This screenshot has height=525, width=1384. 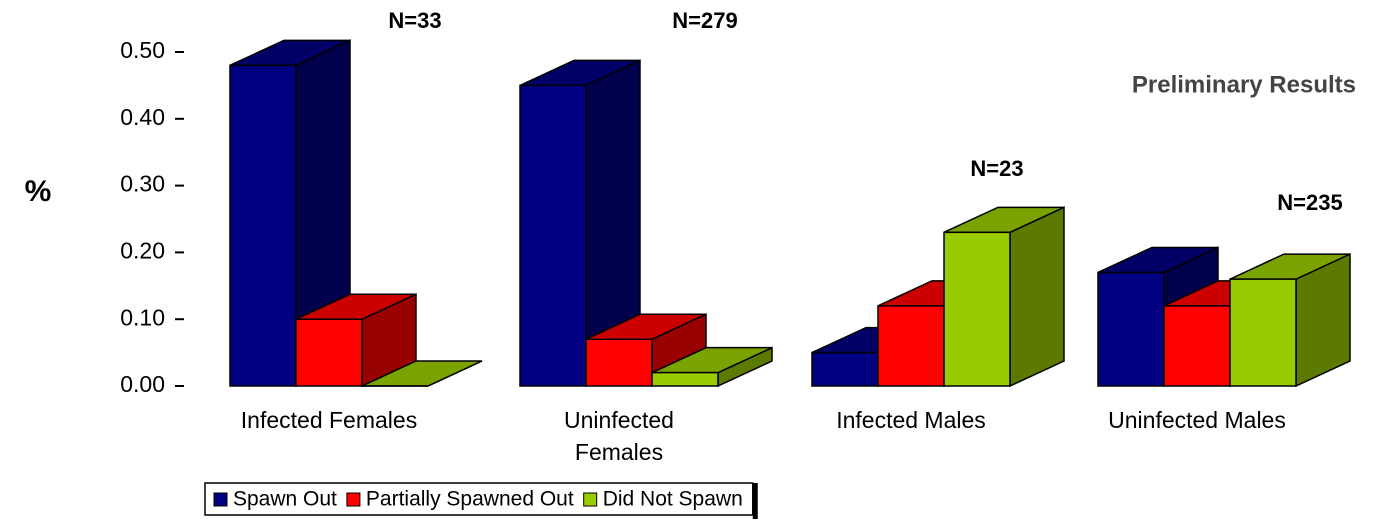 What do you see at coordinates (619, 436) in the screenshot?
I see `x-tick-label: Uninfected Females` at bounding box center [619, 436].